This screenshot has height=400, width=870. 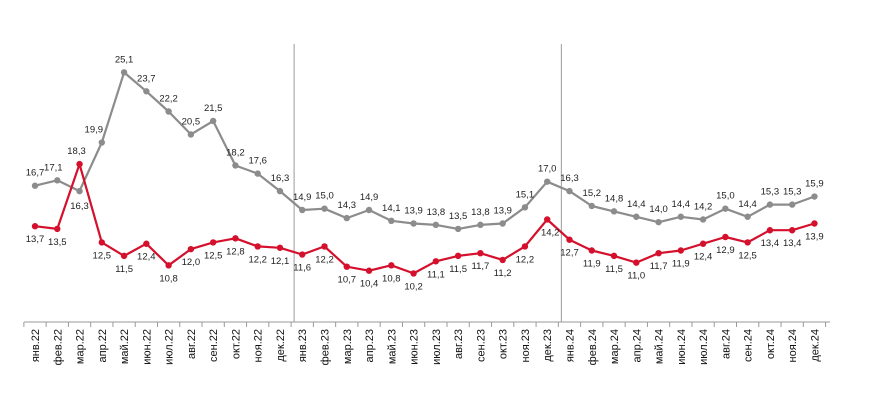 I want to click on x-tick-label: июл.23, so click(x=437, y=347).